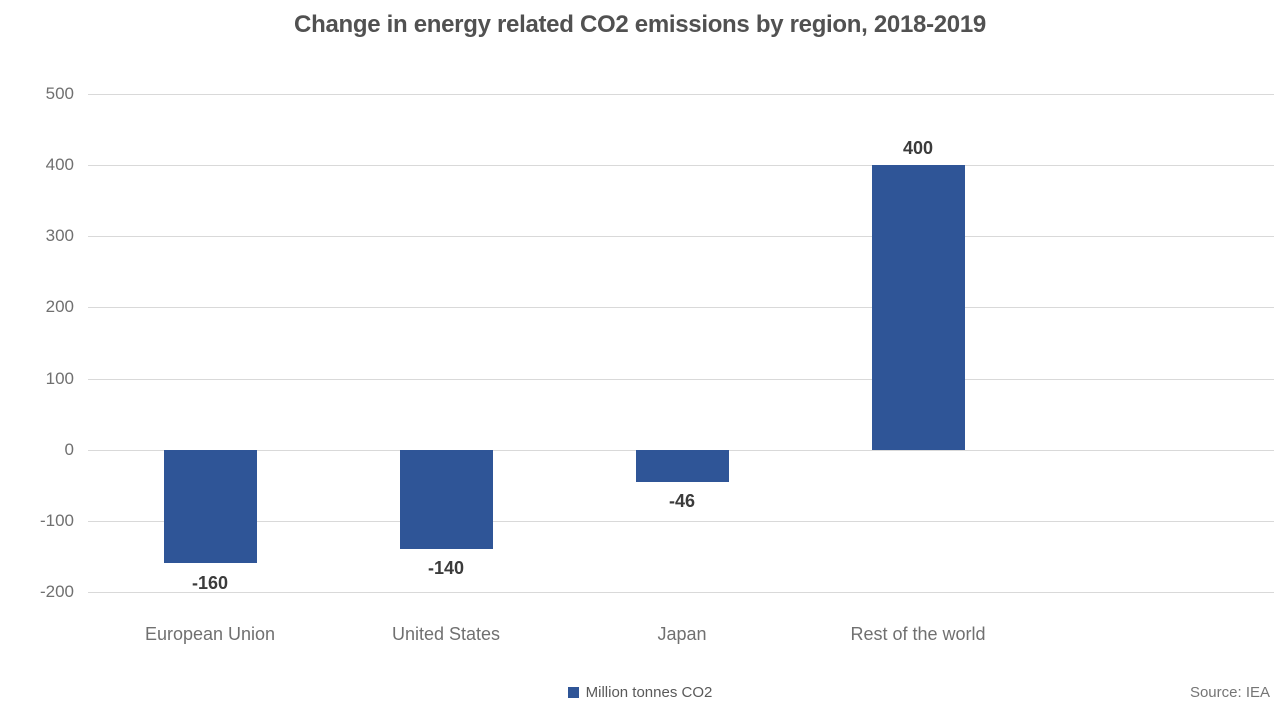 The width and height of the screenshot is (1280, 720). I want to click on bar-european-union, so click(210, 506).